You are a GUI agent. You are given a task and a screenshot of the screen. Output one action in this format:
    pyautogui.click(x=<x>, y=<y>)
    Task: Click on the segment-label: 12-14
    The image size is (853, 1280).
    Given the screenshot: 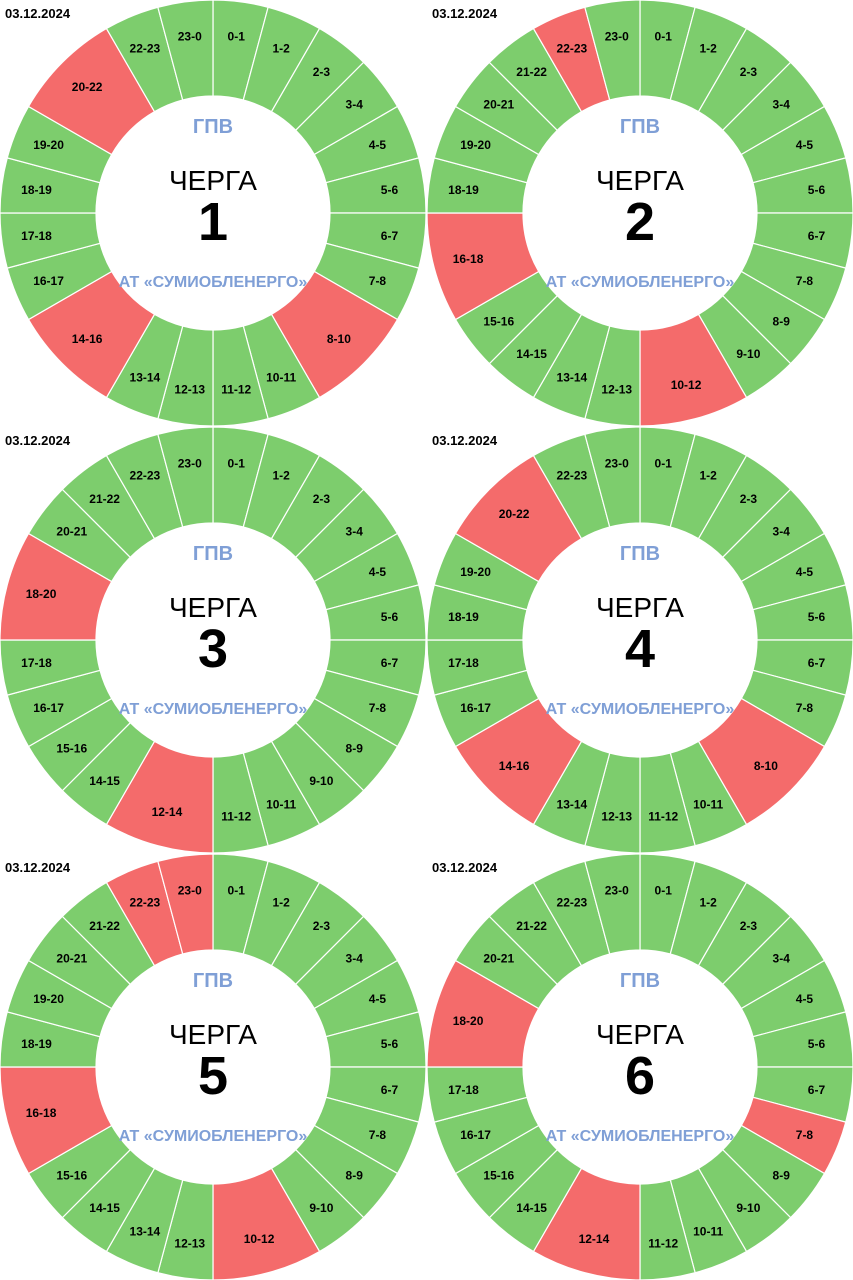 What is the action you would take?
    pyautogui.click(x=167, y=812)
    